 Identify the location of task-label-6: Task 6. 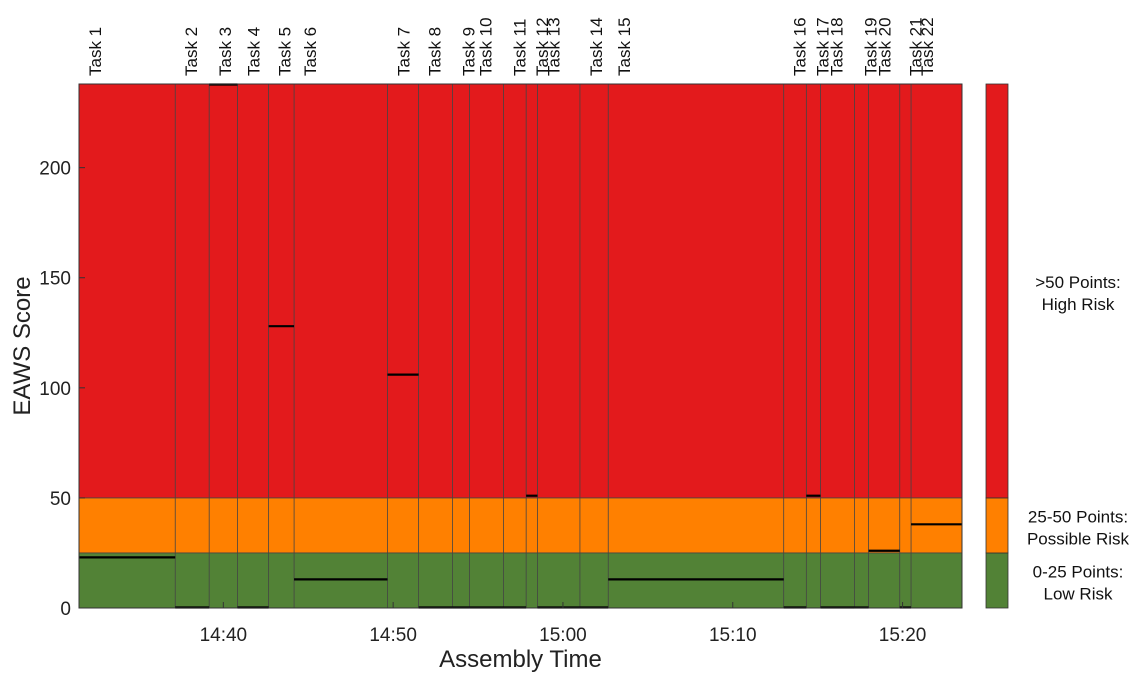
(310, 51).